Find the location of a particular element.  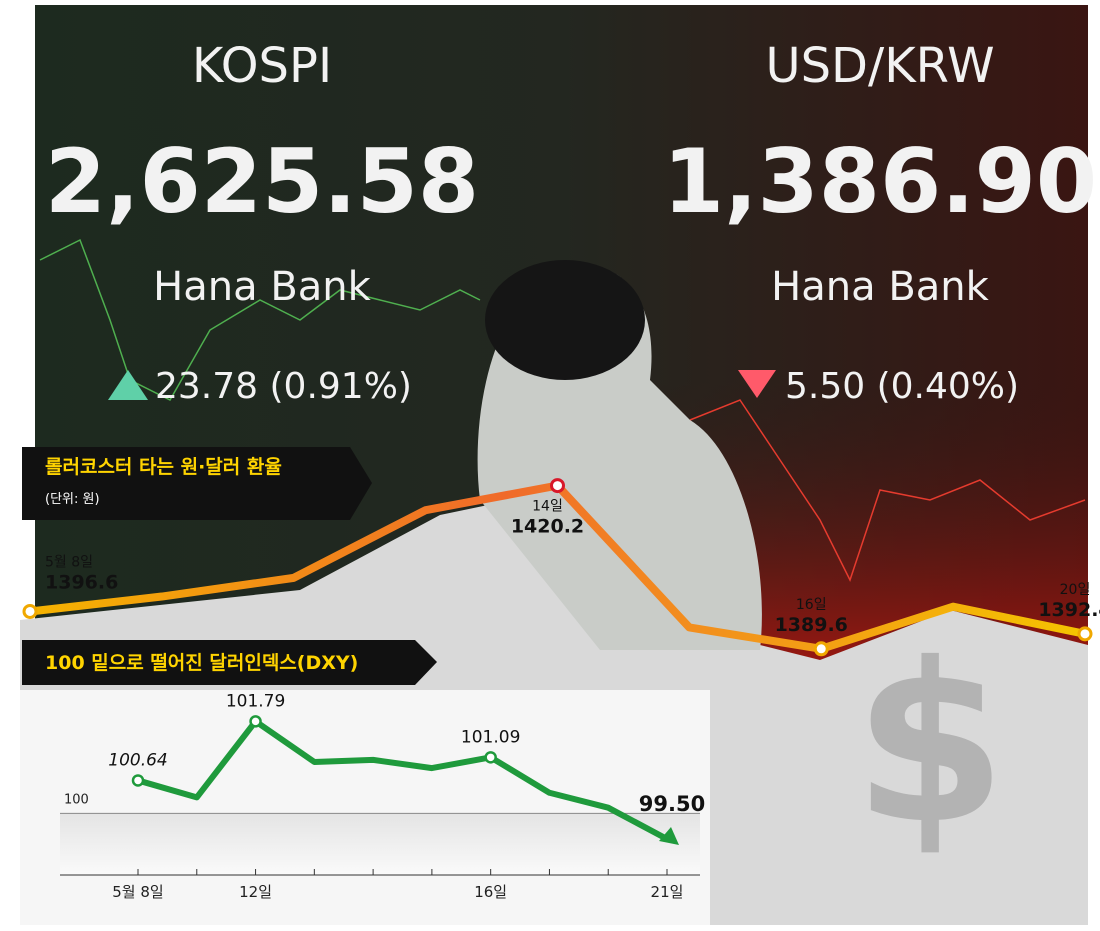

x-tick-label: 21일 is located at coordinates (667, 892).